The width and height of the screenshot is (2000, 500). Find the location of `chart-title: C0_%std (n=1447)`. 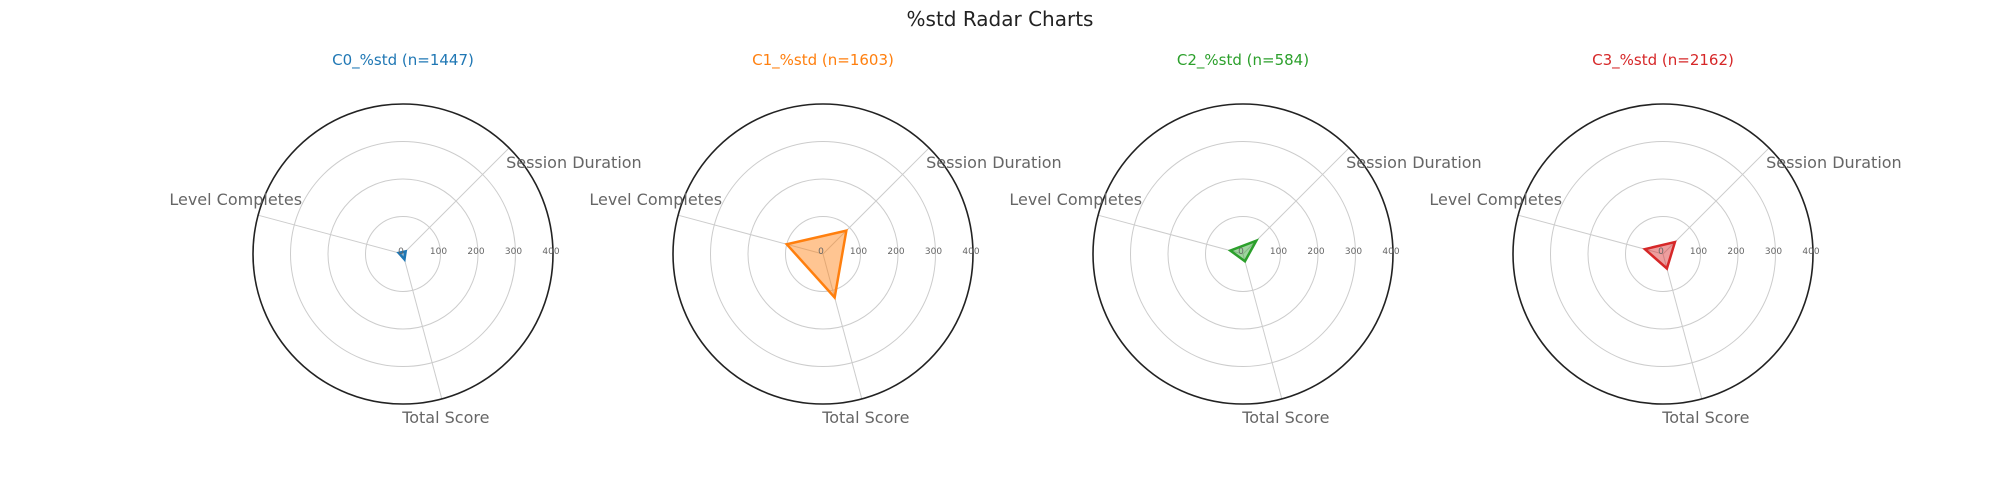

chart-title: C0_%std (n=1447) is located at coordinates (403, 60).